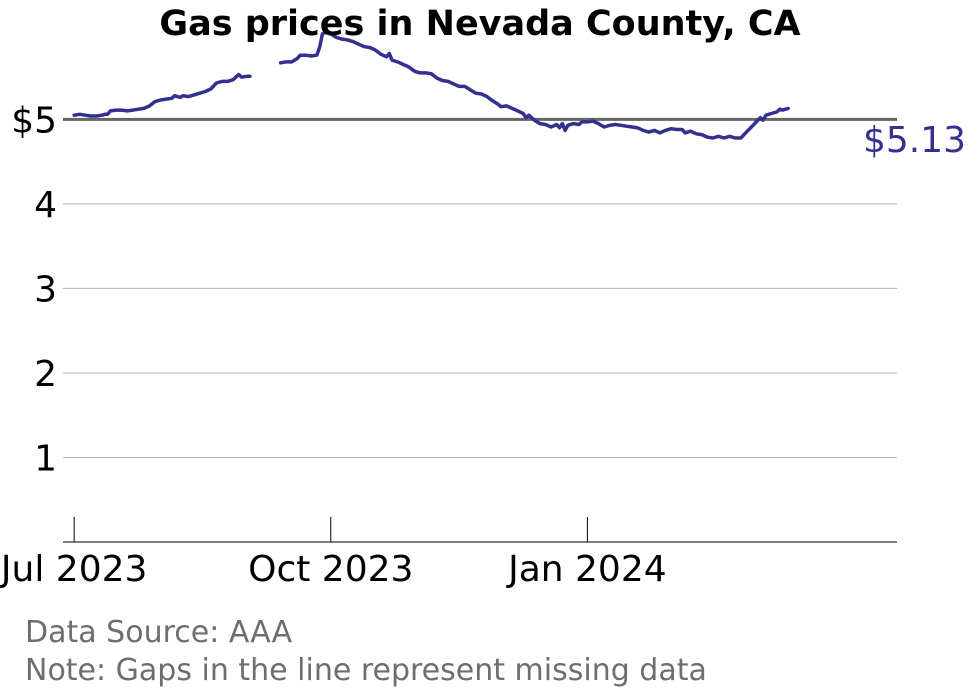  I want to click on y-tick-label-4: 4, so click(45, 205).